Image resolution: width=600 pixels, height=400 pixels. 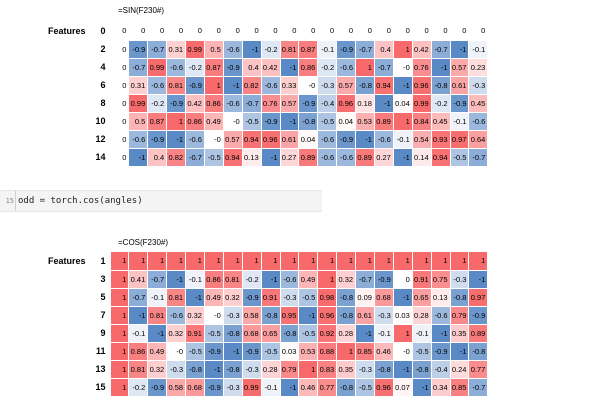 I want to click on grid-cell: 0.94, so click(x=233, y=157).